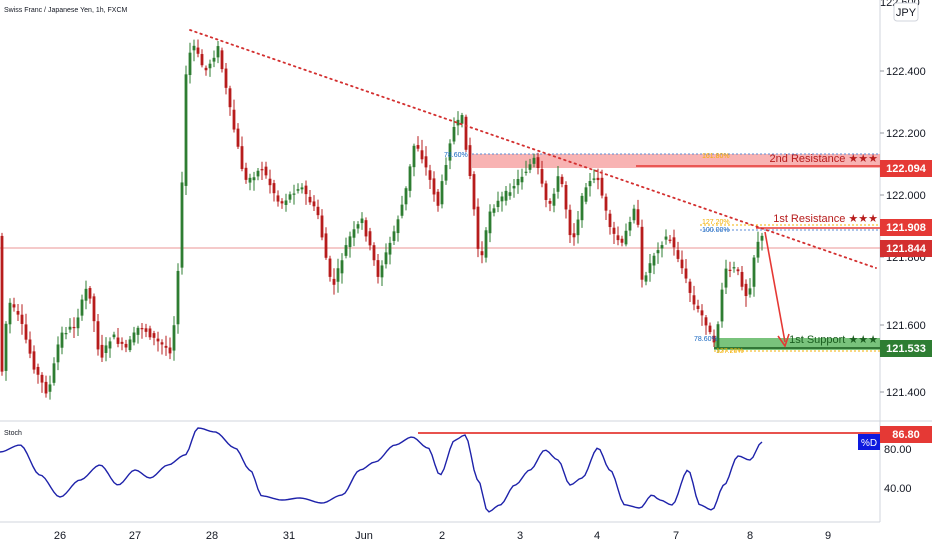 This screenshot has width=932, height=550. What do you see at coordinates (828, 536) in the screenshot?
I see `time-tick-label: 9` at bounding box center [828, 536].